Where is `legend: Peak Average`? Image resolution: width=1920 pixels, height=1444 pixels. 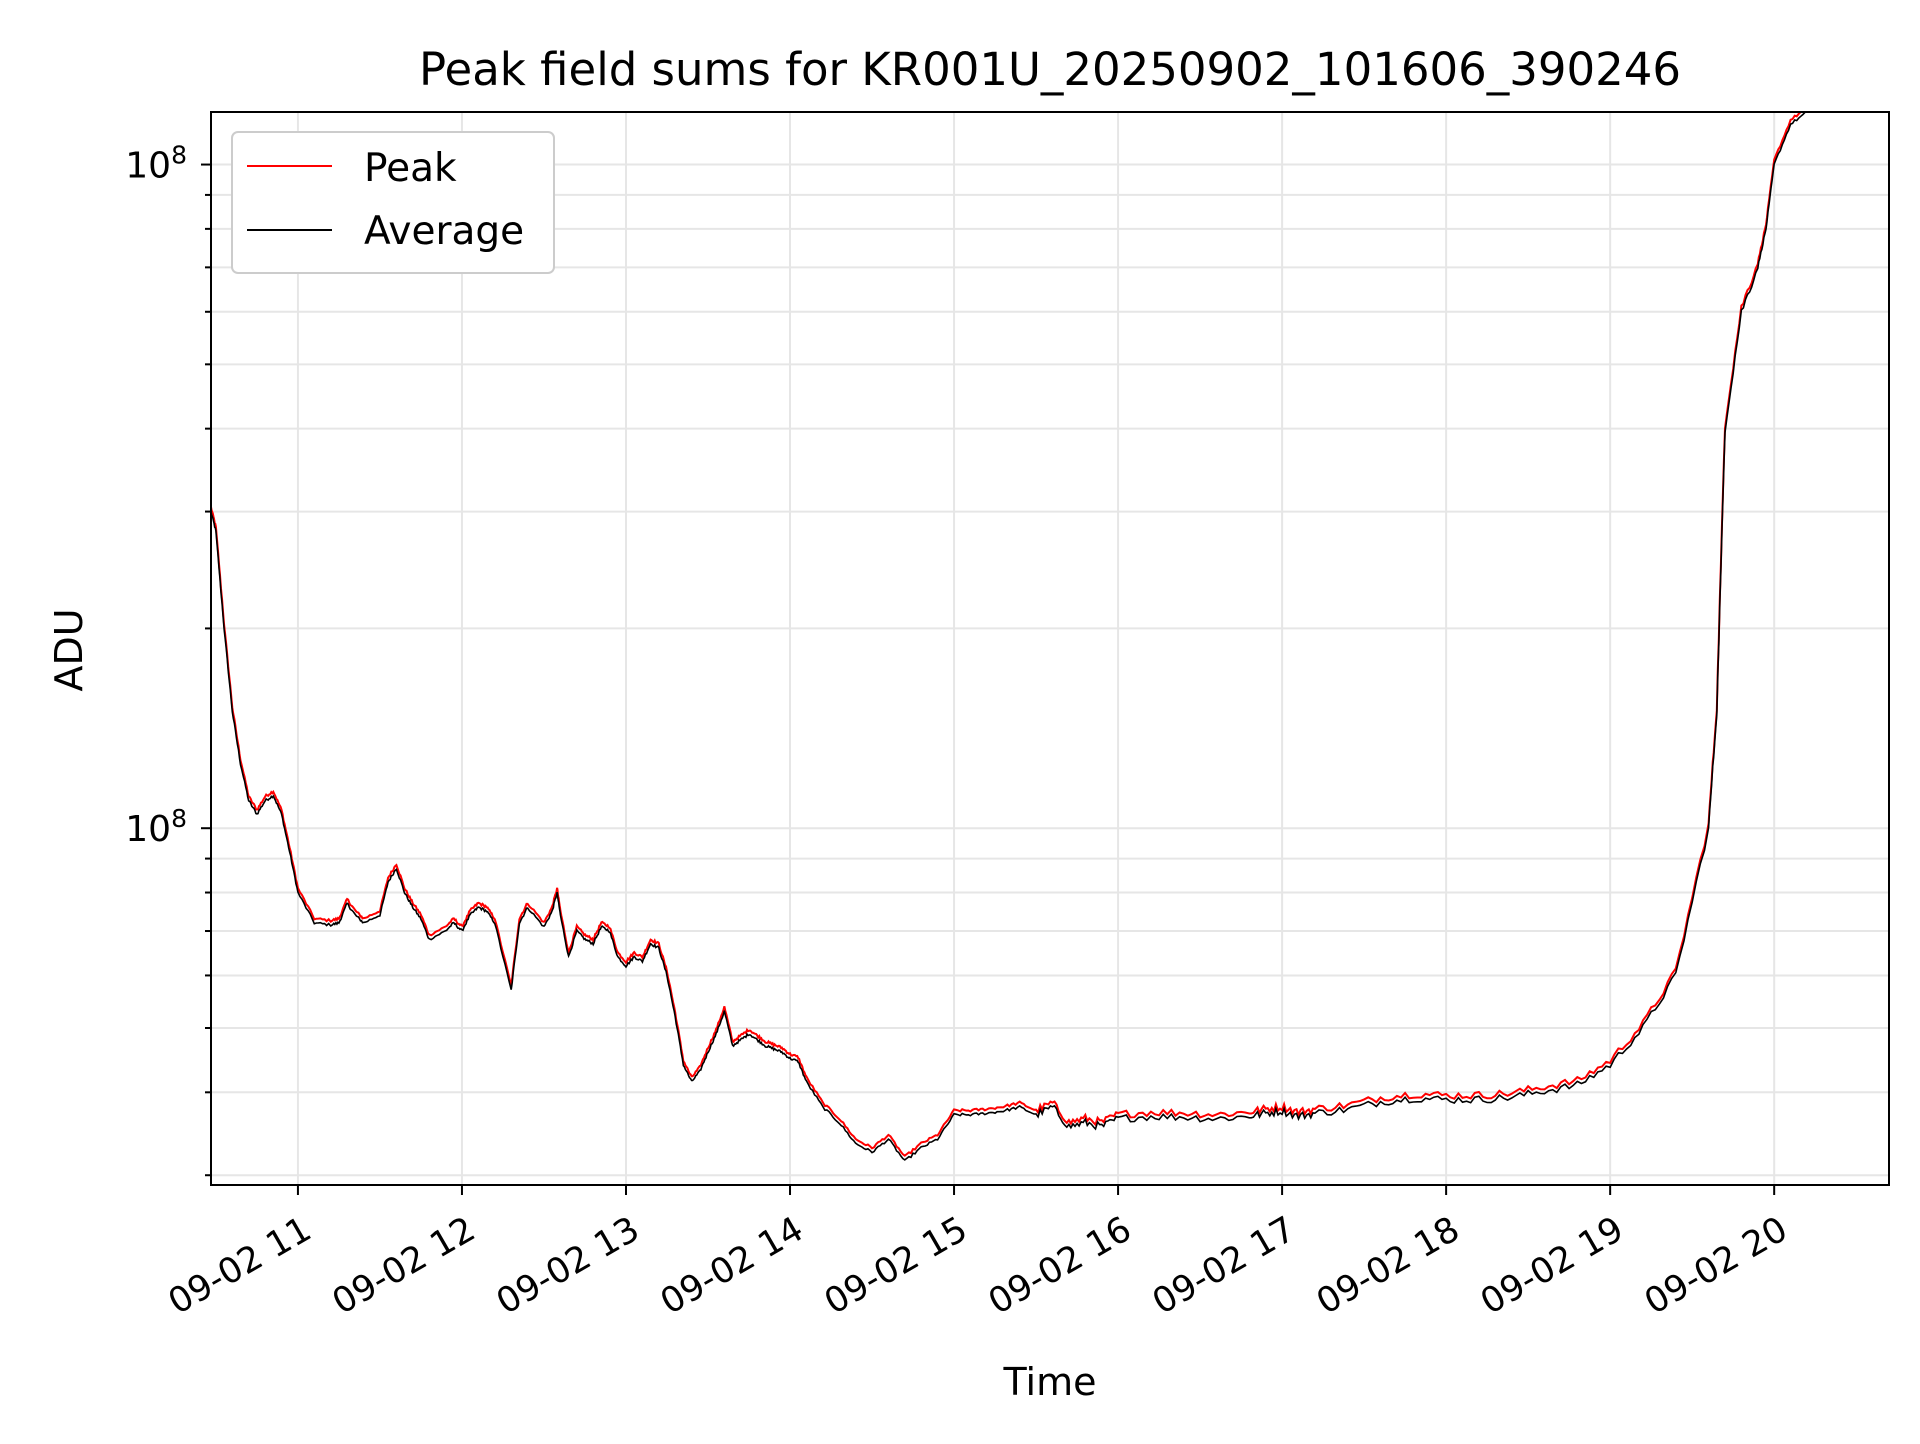 legend: Peak Average is located at coordinates (393, 202).